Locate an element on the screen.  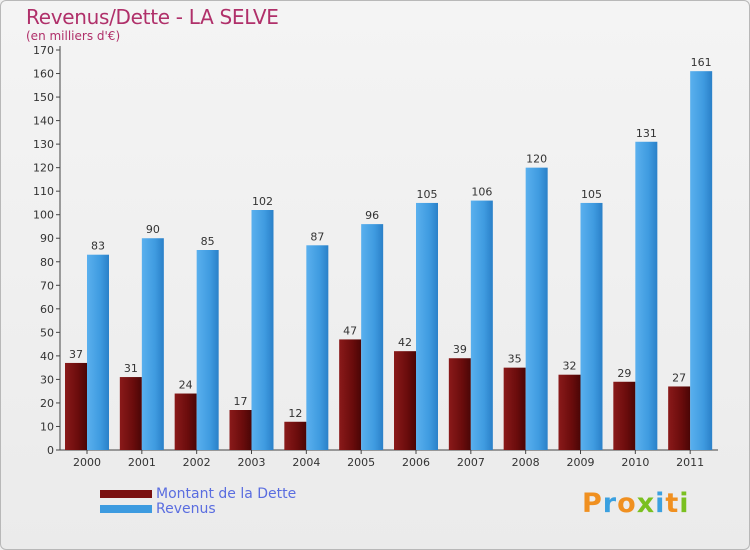
y-tick-label: 140 is located at coordinates (43, 121).